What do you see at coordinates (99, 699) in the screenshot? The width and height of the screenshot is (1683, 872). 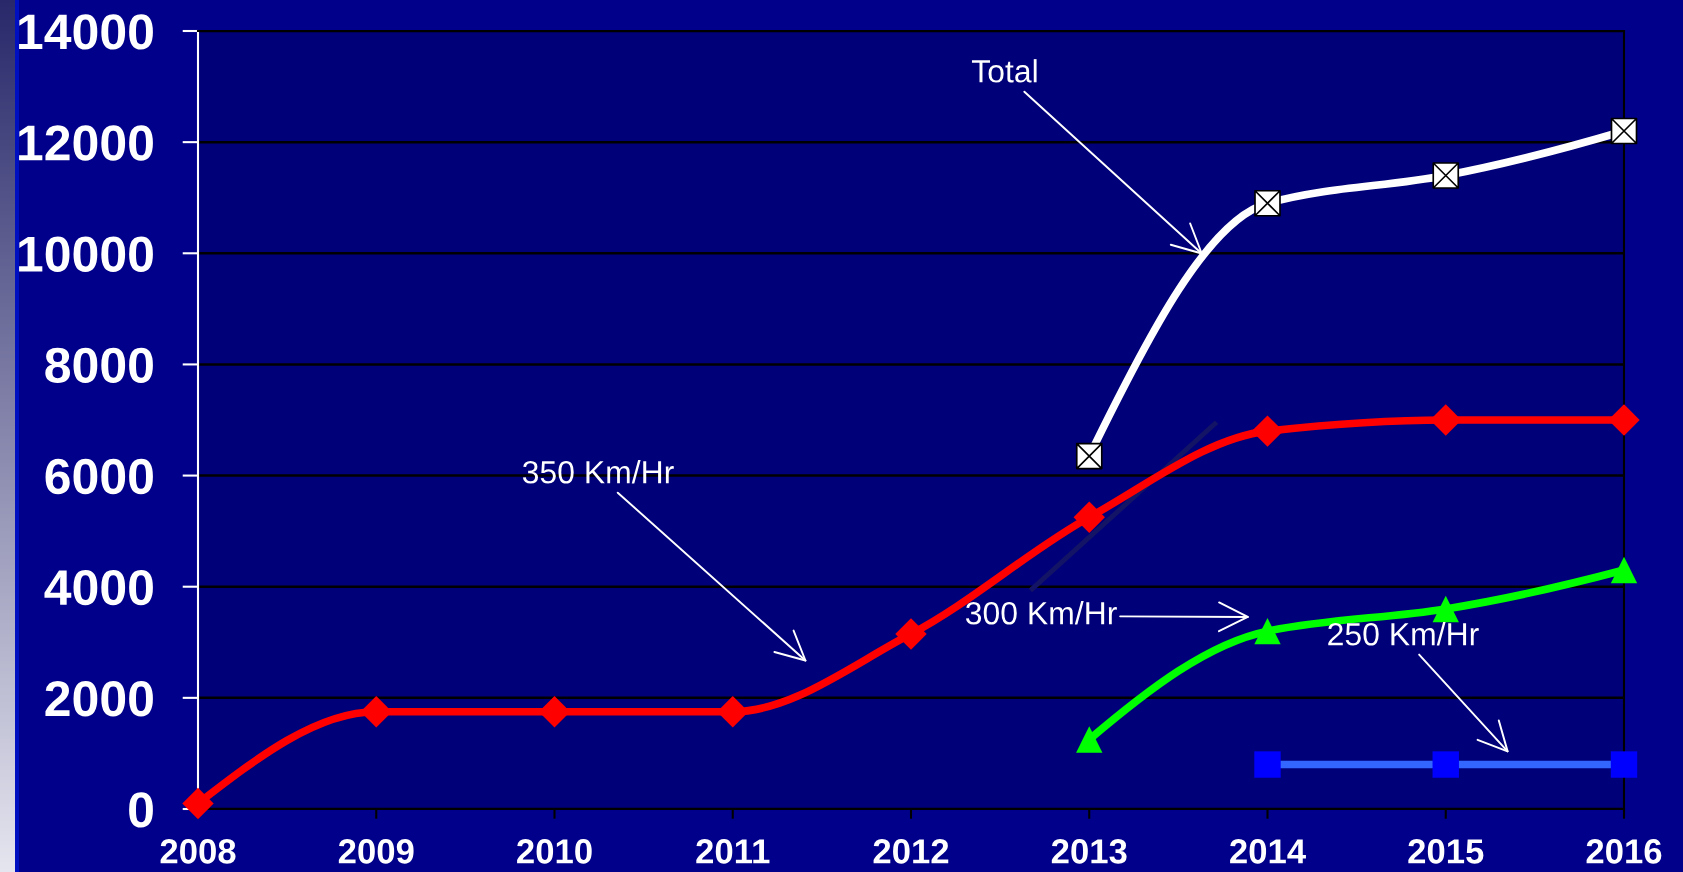 I see `y-tick-label: 2000` at bounding box center [99, 699].